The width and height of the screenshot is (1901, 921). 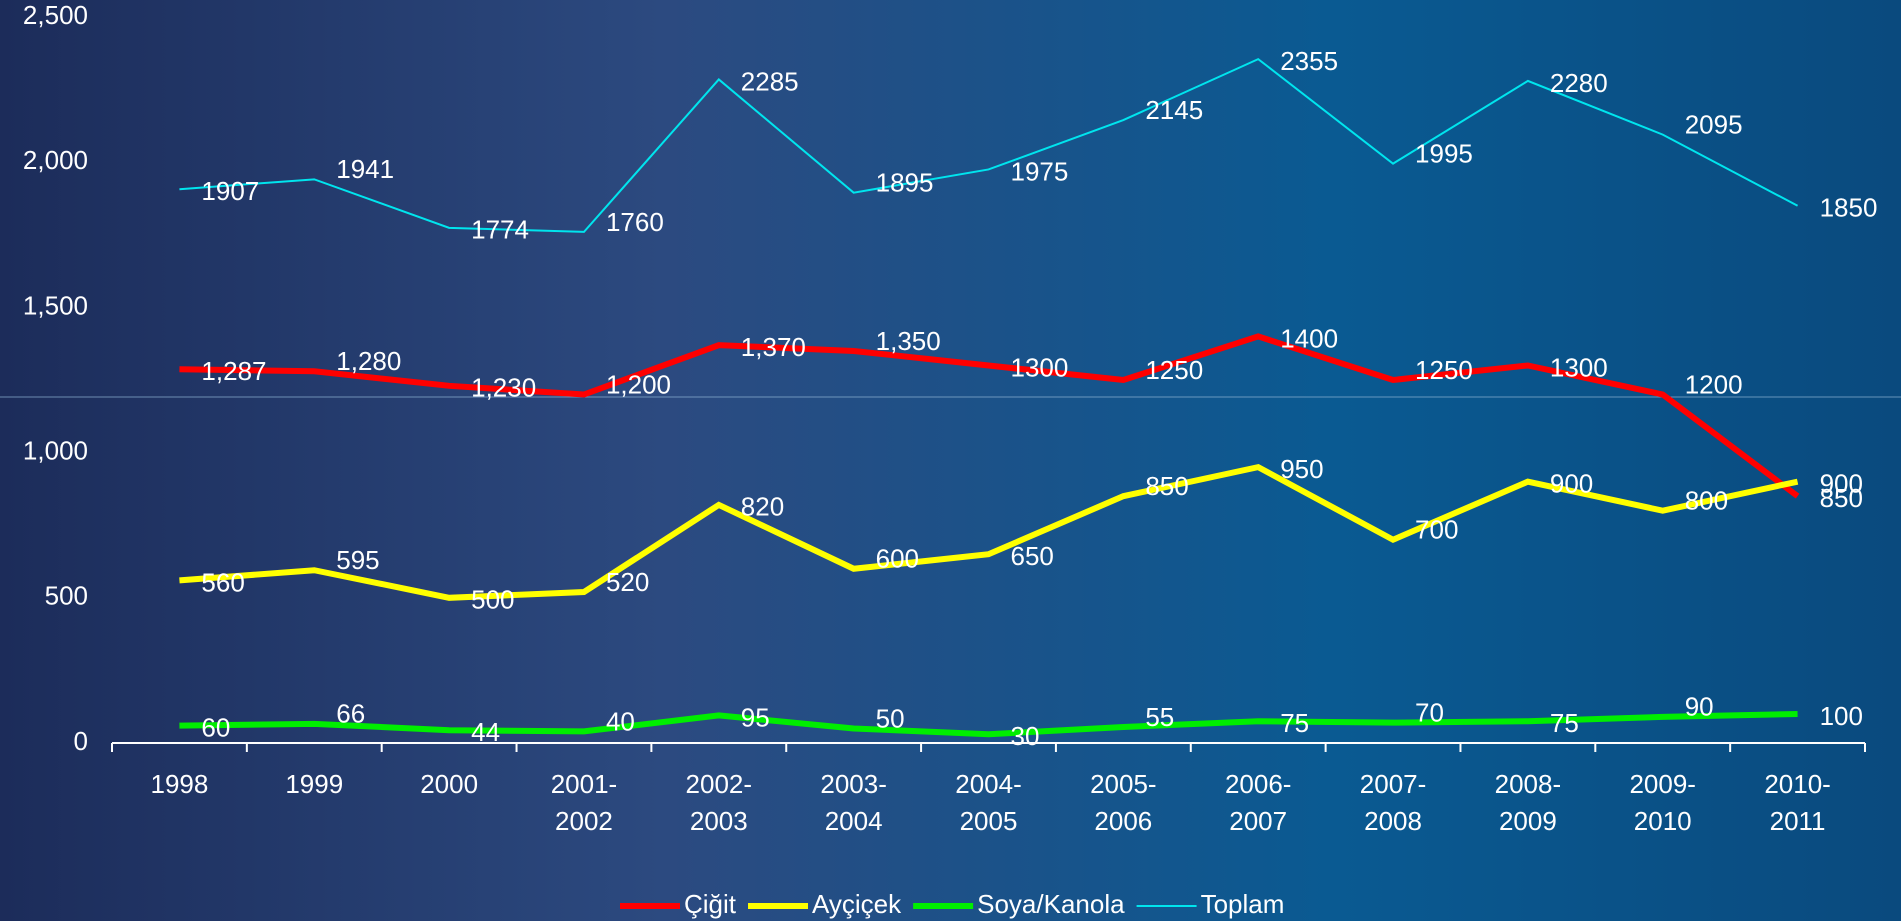 What do you see at coordinates (55, 450) in the screenshot?
I see `y-tick-label: 1,000` at bounding box center [55, 450].